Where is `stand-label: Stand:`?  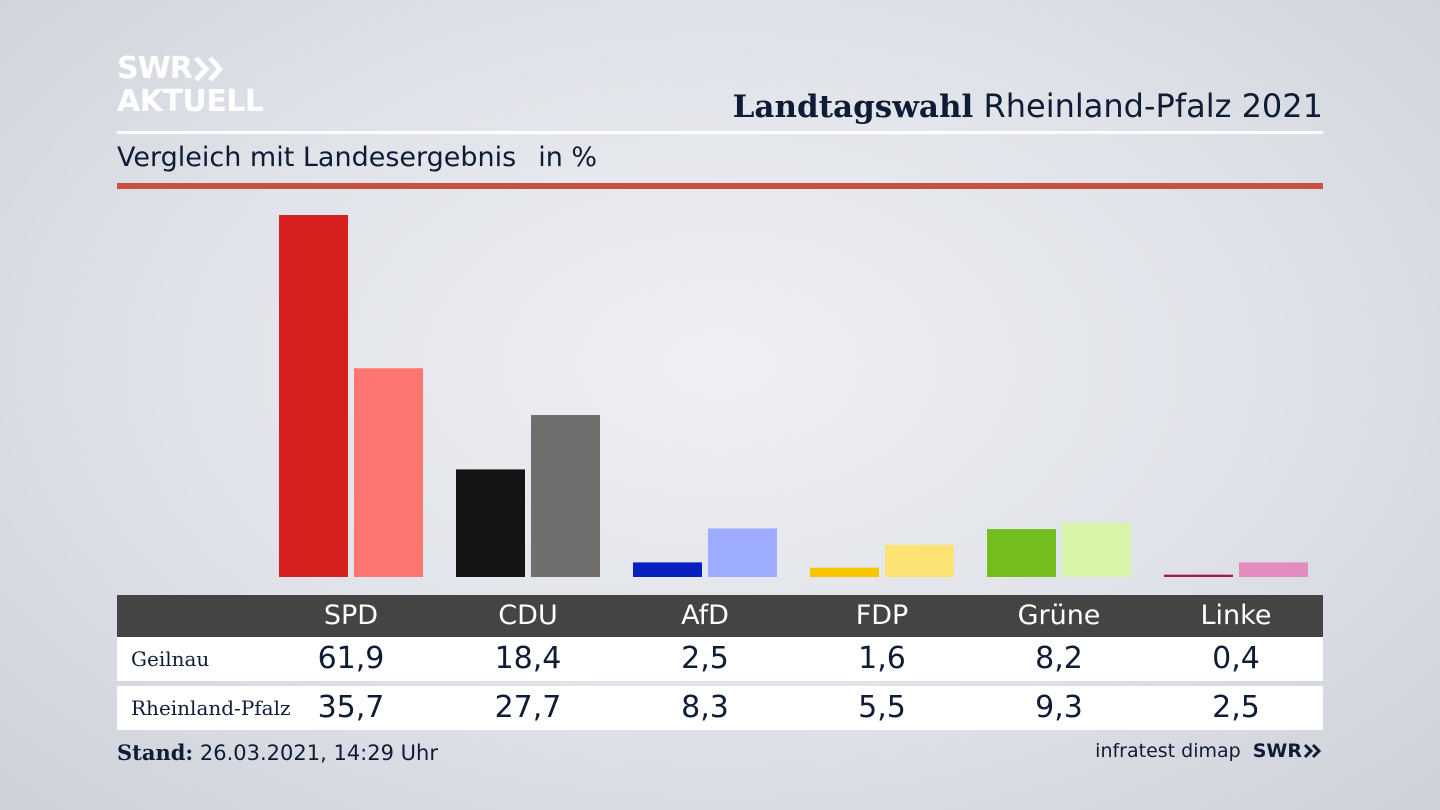
stand-label: Stand: is located at coordinates (155, 752).